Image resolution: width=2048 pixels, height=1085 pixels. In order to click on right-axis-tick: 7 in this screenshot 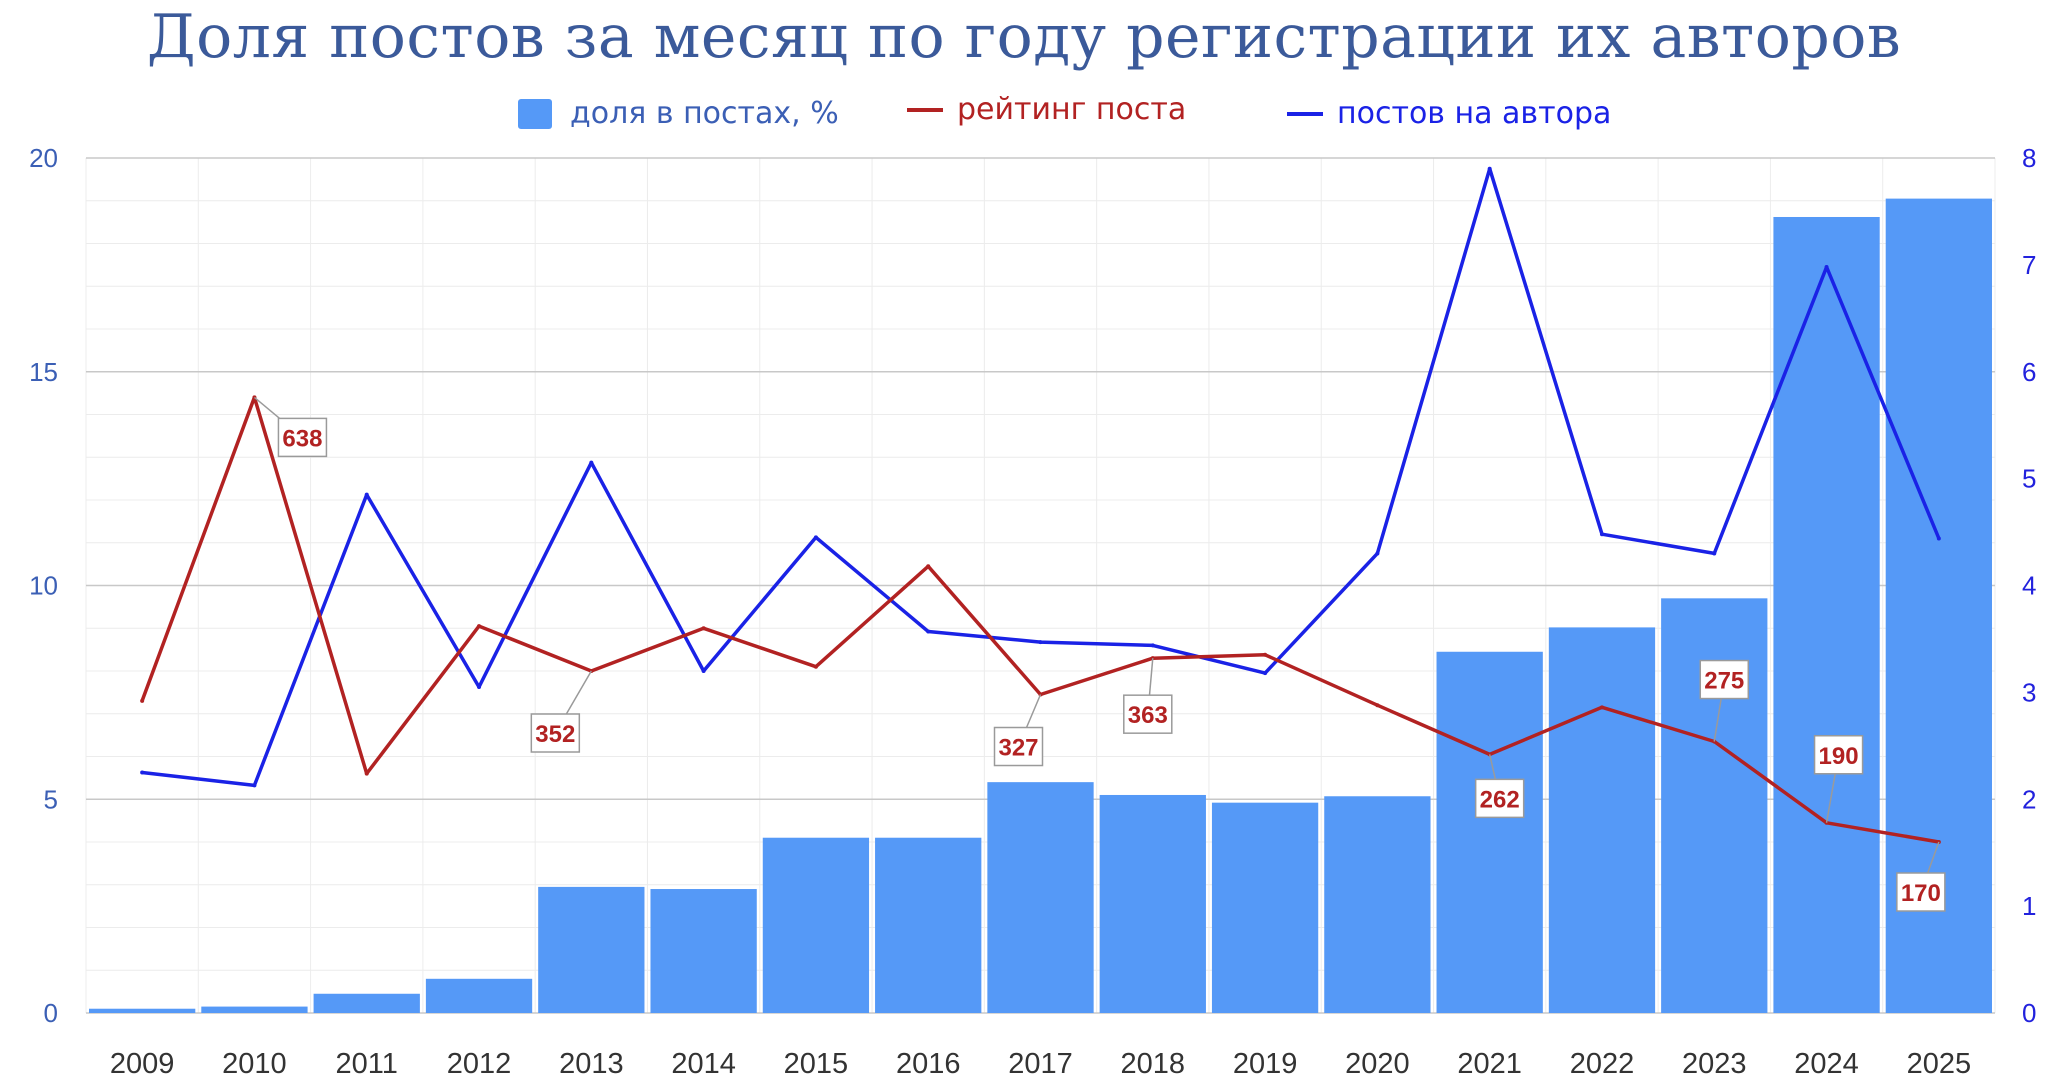, I will do `click(2029, 265)`.